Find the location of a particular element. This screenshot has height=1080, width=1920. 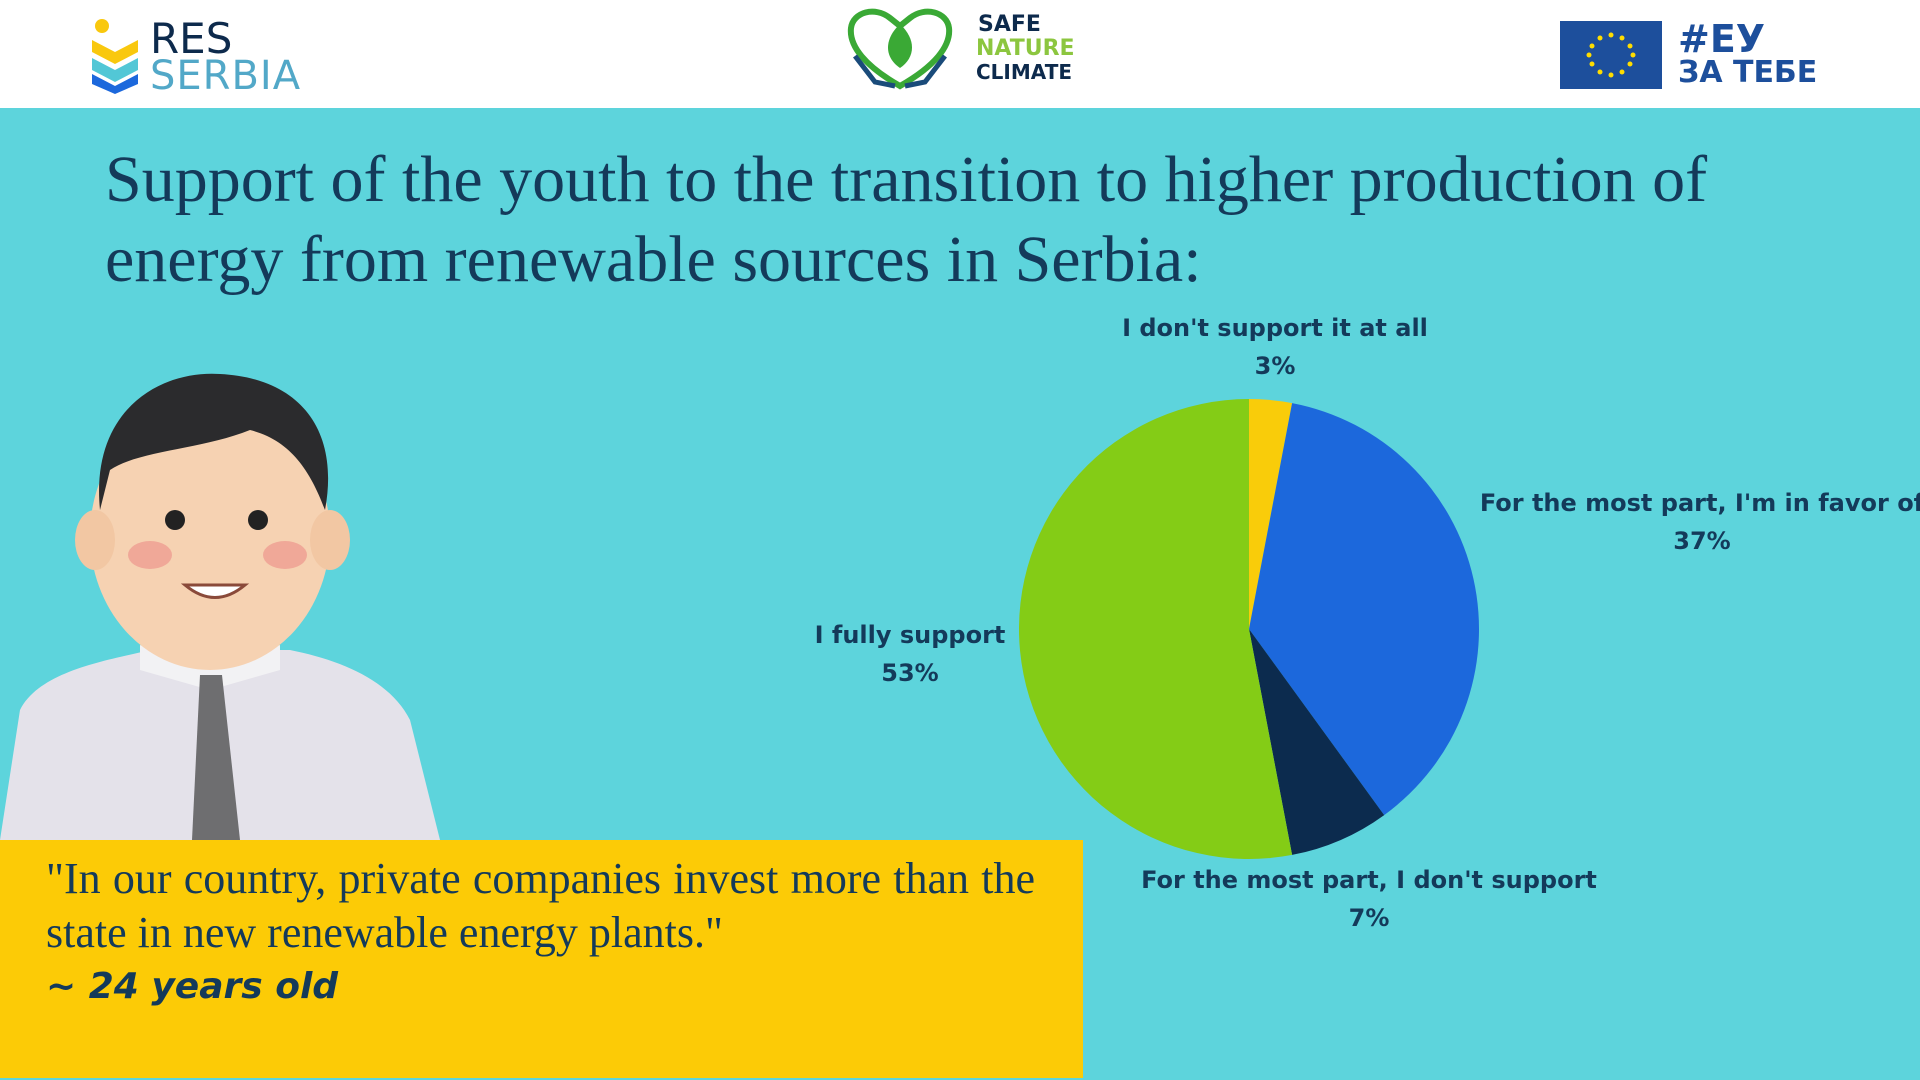

slice-category: I fully support is located at coordinates (910, 635).